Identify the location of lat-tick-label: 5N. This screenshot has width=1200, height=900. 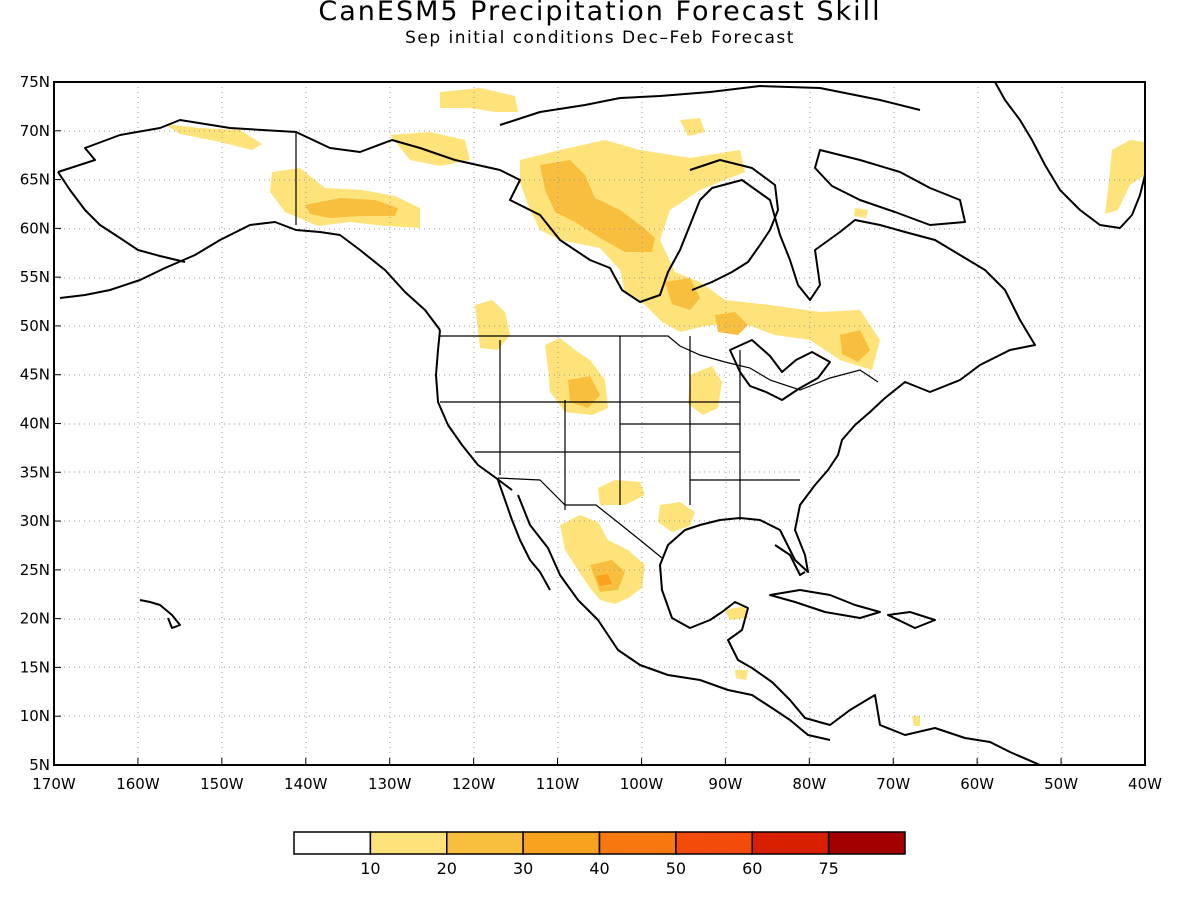
(39, 765).